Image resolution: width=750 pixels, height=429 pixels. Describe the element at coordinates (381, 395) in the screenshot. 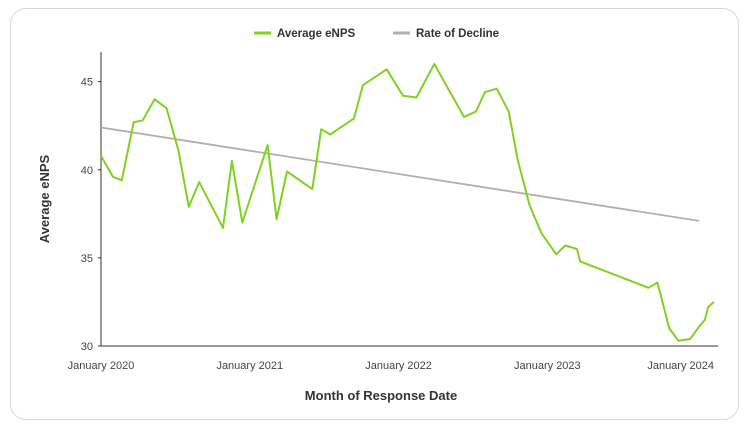

I see `x-axis-title: Month of Response Date` at that location.